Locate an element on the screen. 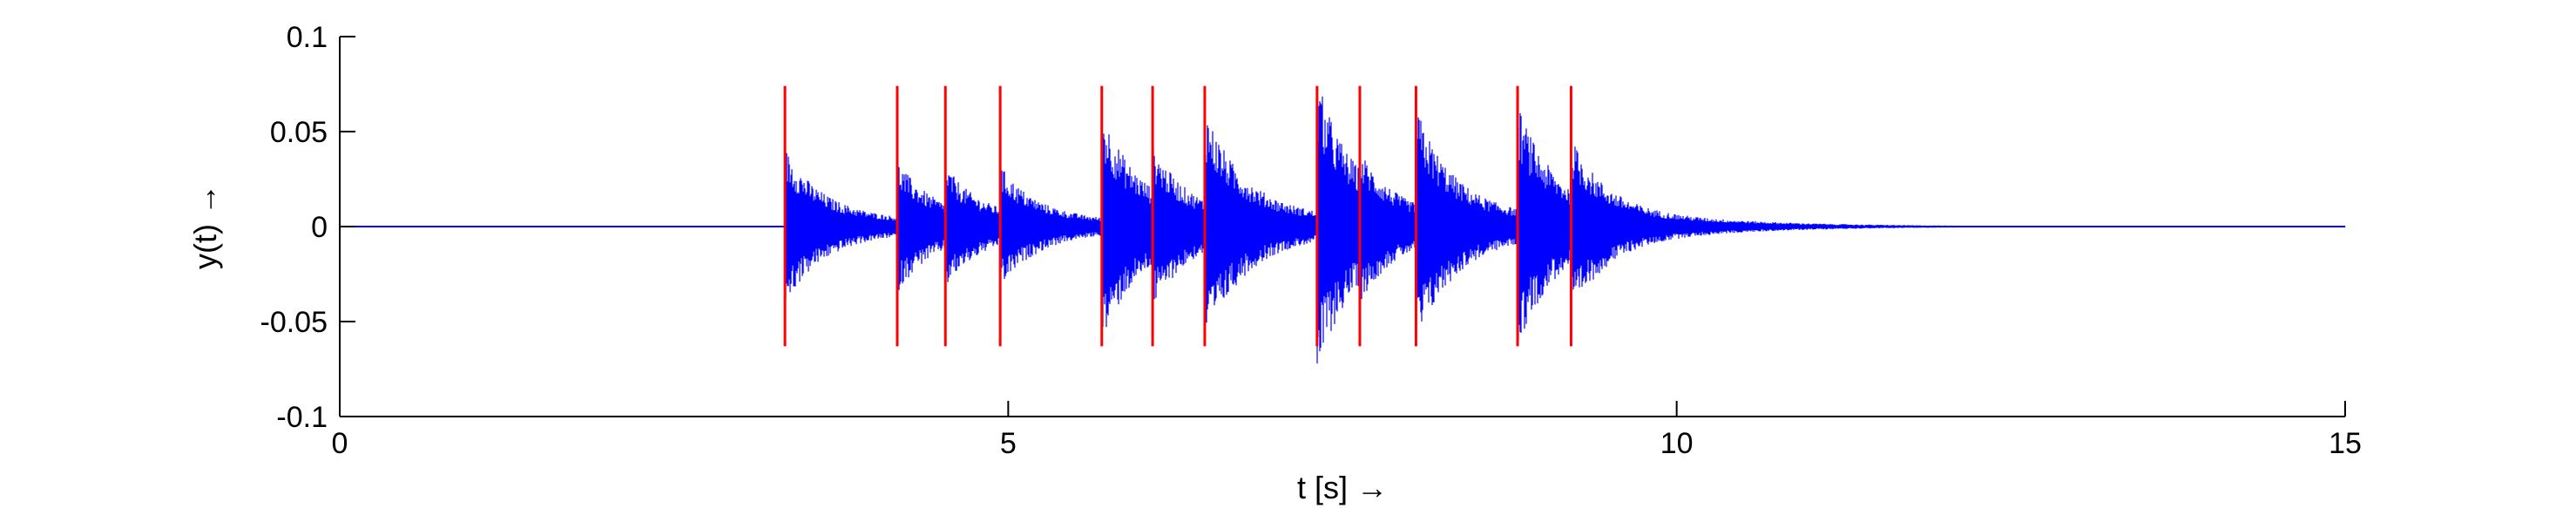 Image resolution: width=2576 pixels, height=515 pixels. y-axis-label: y(t) → is located at coordinates (205, 226).